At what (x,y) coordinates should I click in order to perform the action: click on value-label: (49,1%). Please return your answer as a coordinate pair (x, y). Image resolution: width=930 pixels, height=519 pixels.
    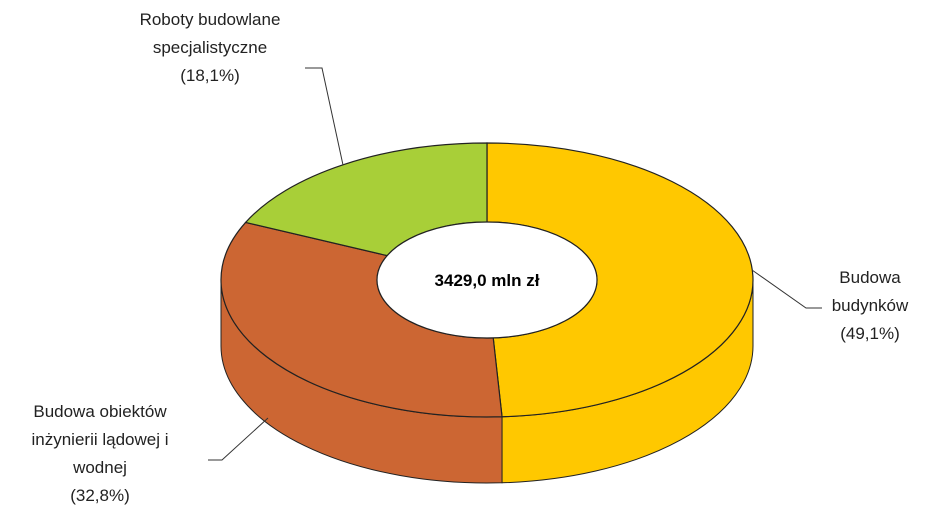
    Looking at the image, I should click on (870, 333).